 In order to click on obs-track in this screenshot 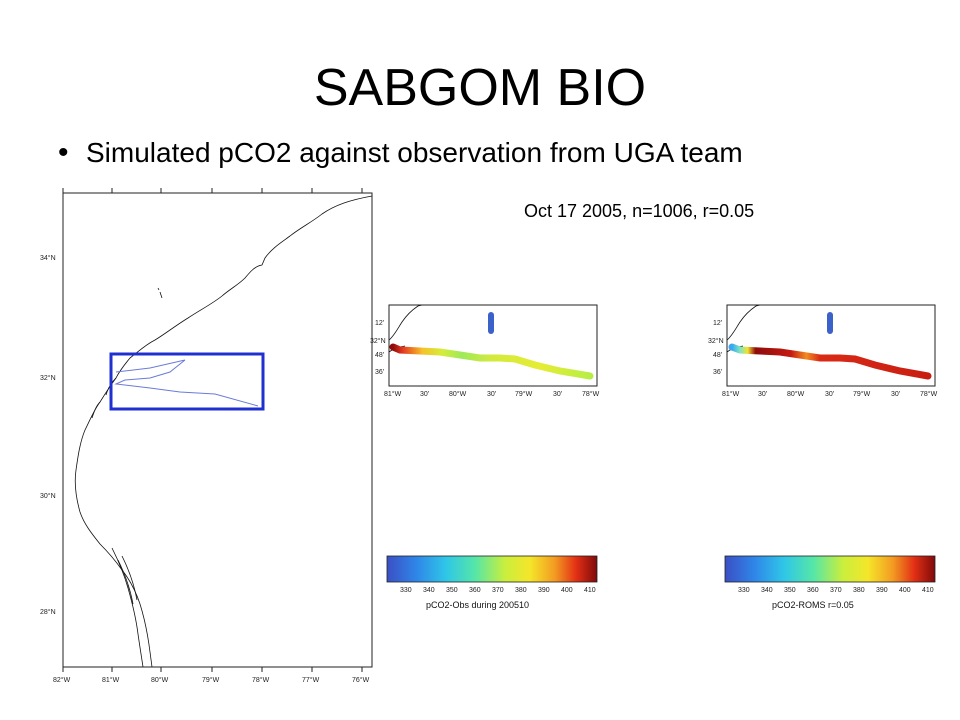, I will do `click(491, 361)`.